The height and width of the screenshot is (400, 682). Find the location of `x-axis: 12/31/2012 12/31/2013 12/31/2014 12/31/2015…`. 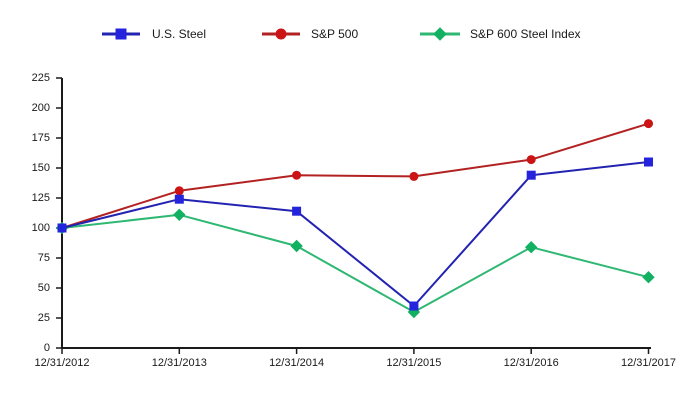

x-axis: 12/31/2012 12/31/2013 12/31/2014 12/31/2015… is located at coordinates (355, 358).